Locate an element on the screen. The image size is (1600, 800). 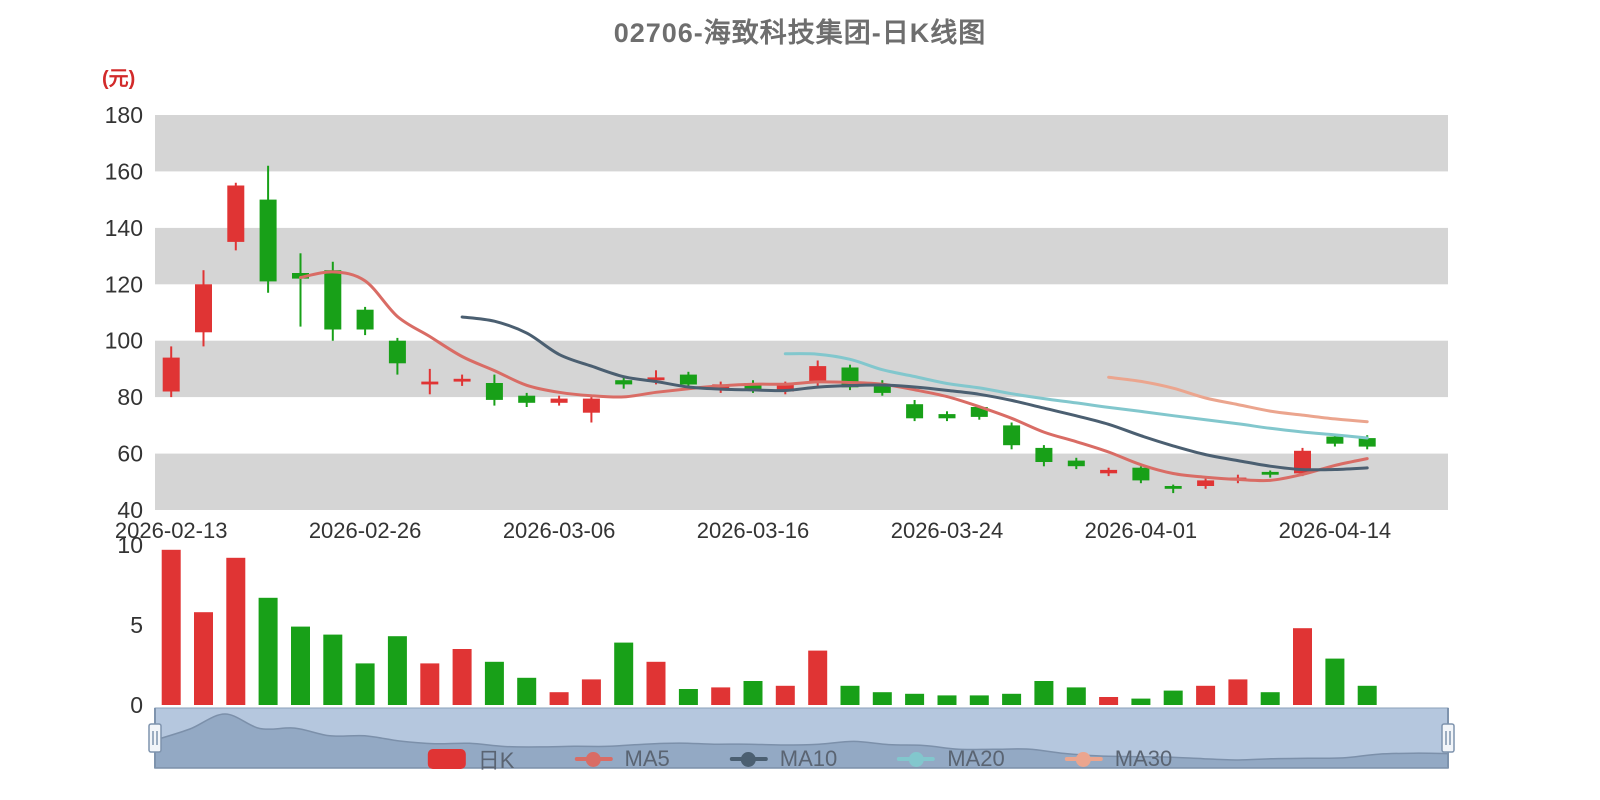
date-axis-tick-label: 2026-04-01 is located at coordinates (1141, 530).